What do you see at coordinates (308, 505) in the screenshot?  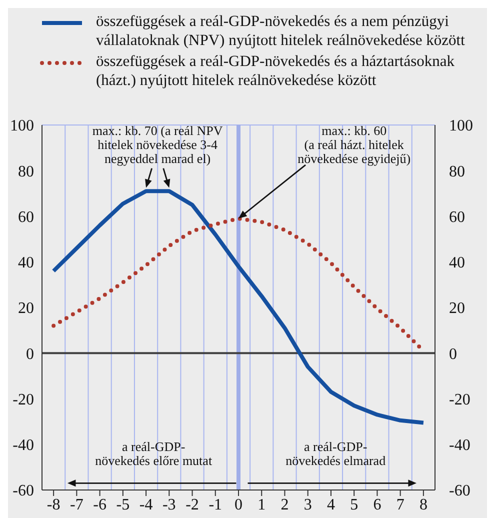 I see `x-tick-label: 3` at bounding box center [308, 505].